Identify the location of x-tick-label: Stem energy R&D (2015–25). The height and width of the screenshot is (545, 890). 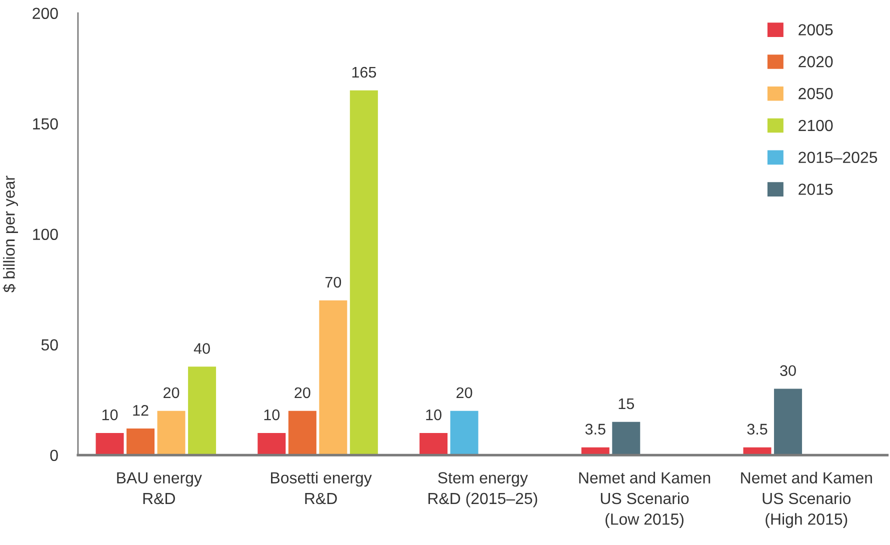
(483, 490).